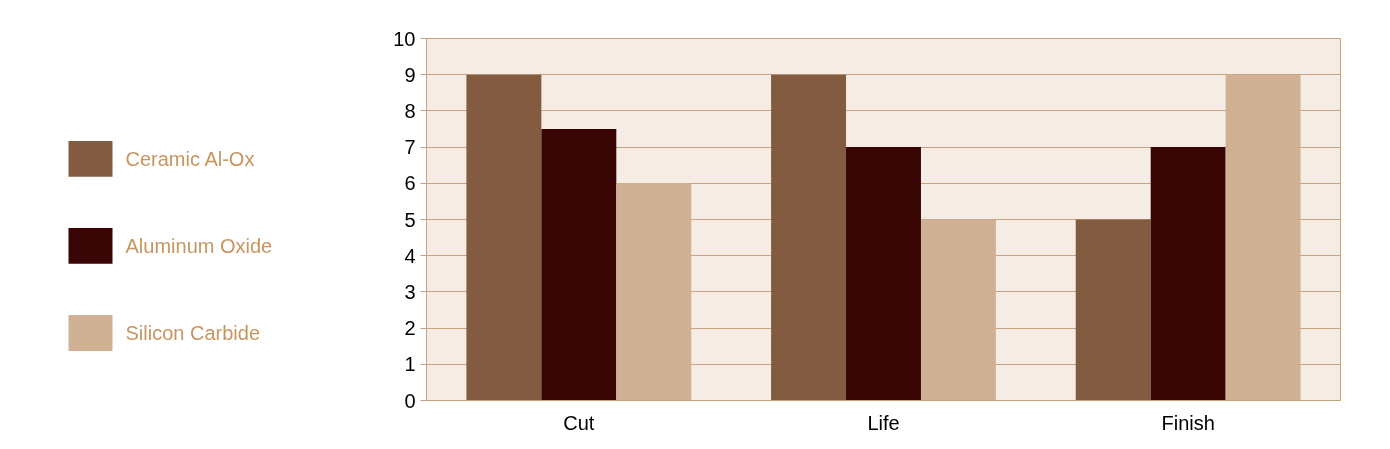 The height and width of the screenshot is (449, 1390). What do you see at coordinates (404, 38) in the screenshot?
I see `y-tick-label: 10` at bounding box center [404, 38].